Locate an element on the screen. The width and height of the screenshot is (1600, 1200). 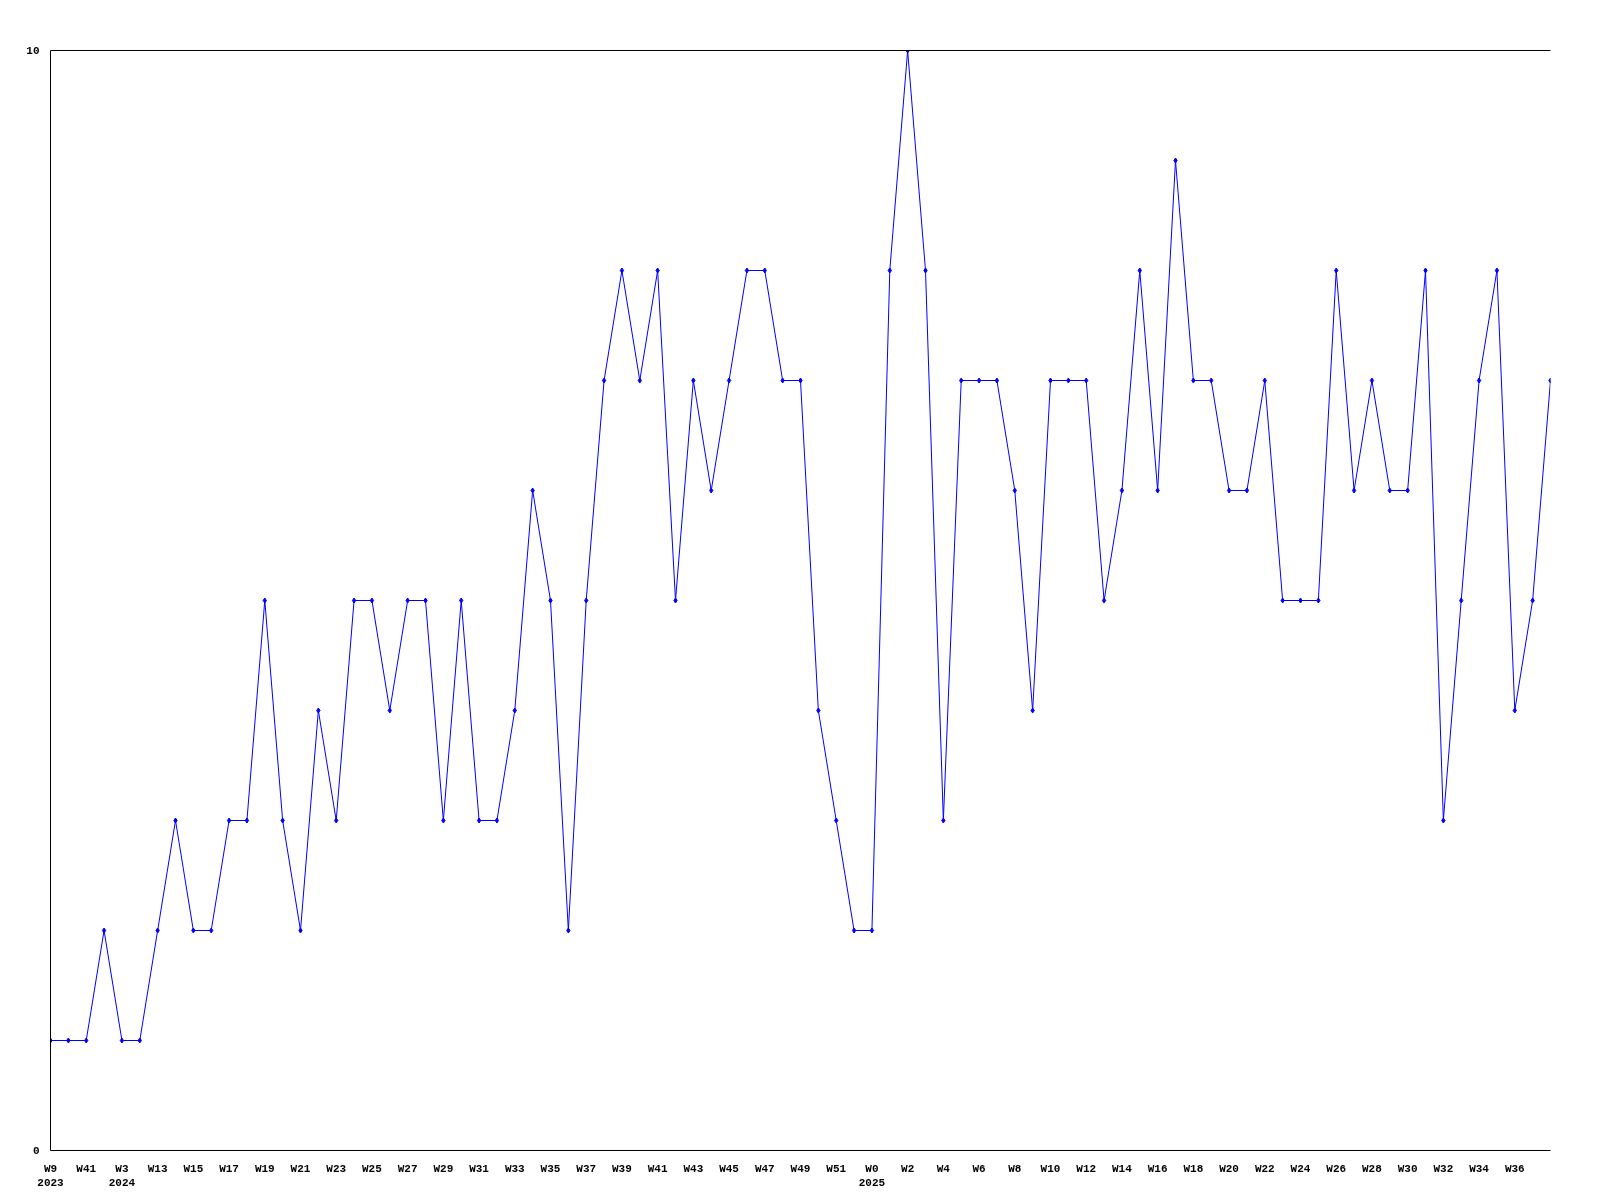
x-tick-label: W51 is located at coordinates (836, 1168).